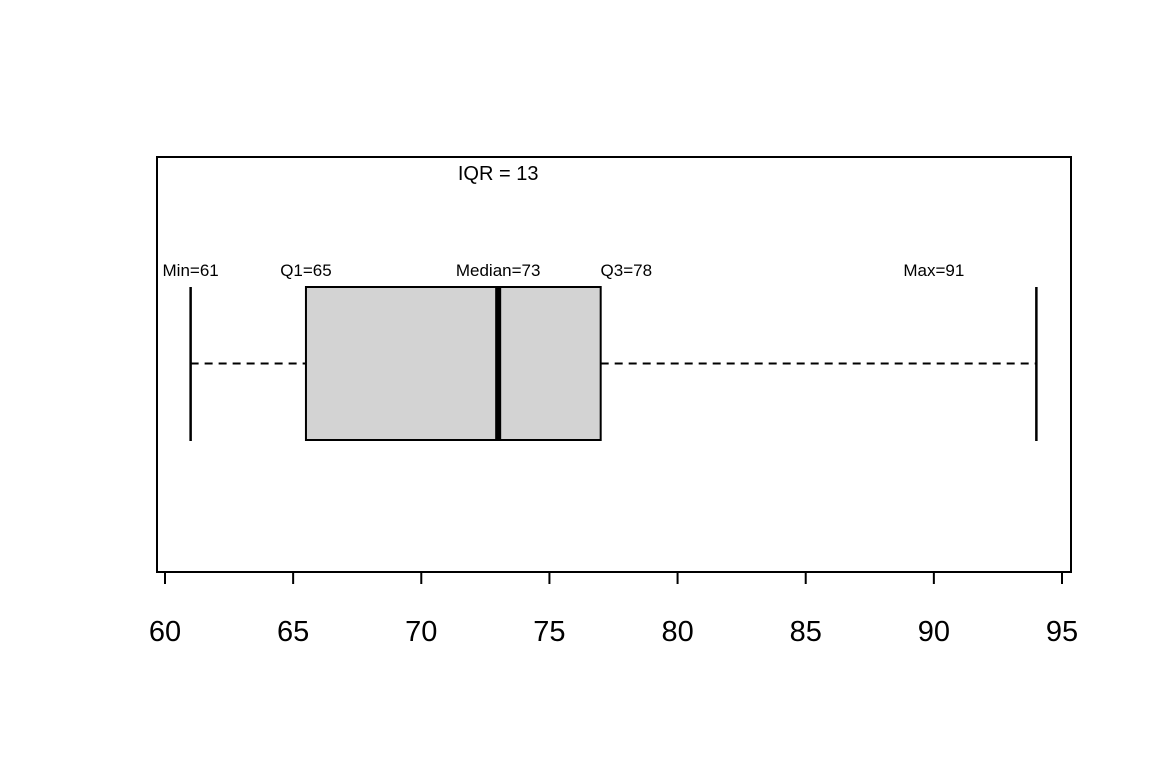  Describe the element at coordinates (627, 270) in the screenshot. I see `q3-label: Q3=78` at that location.